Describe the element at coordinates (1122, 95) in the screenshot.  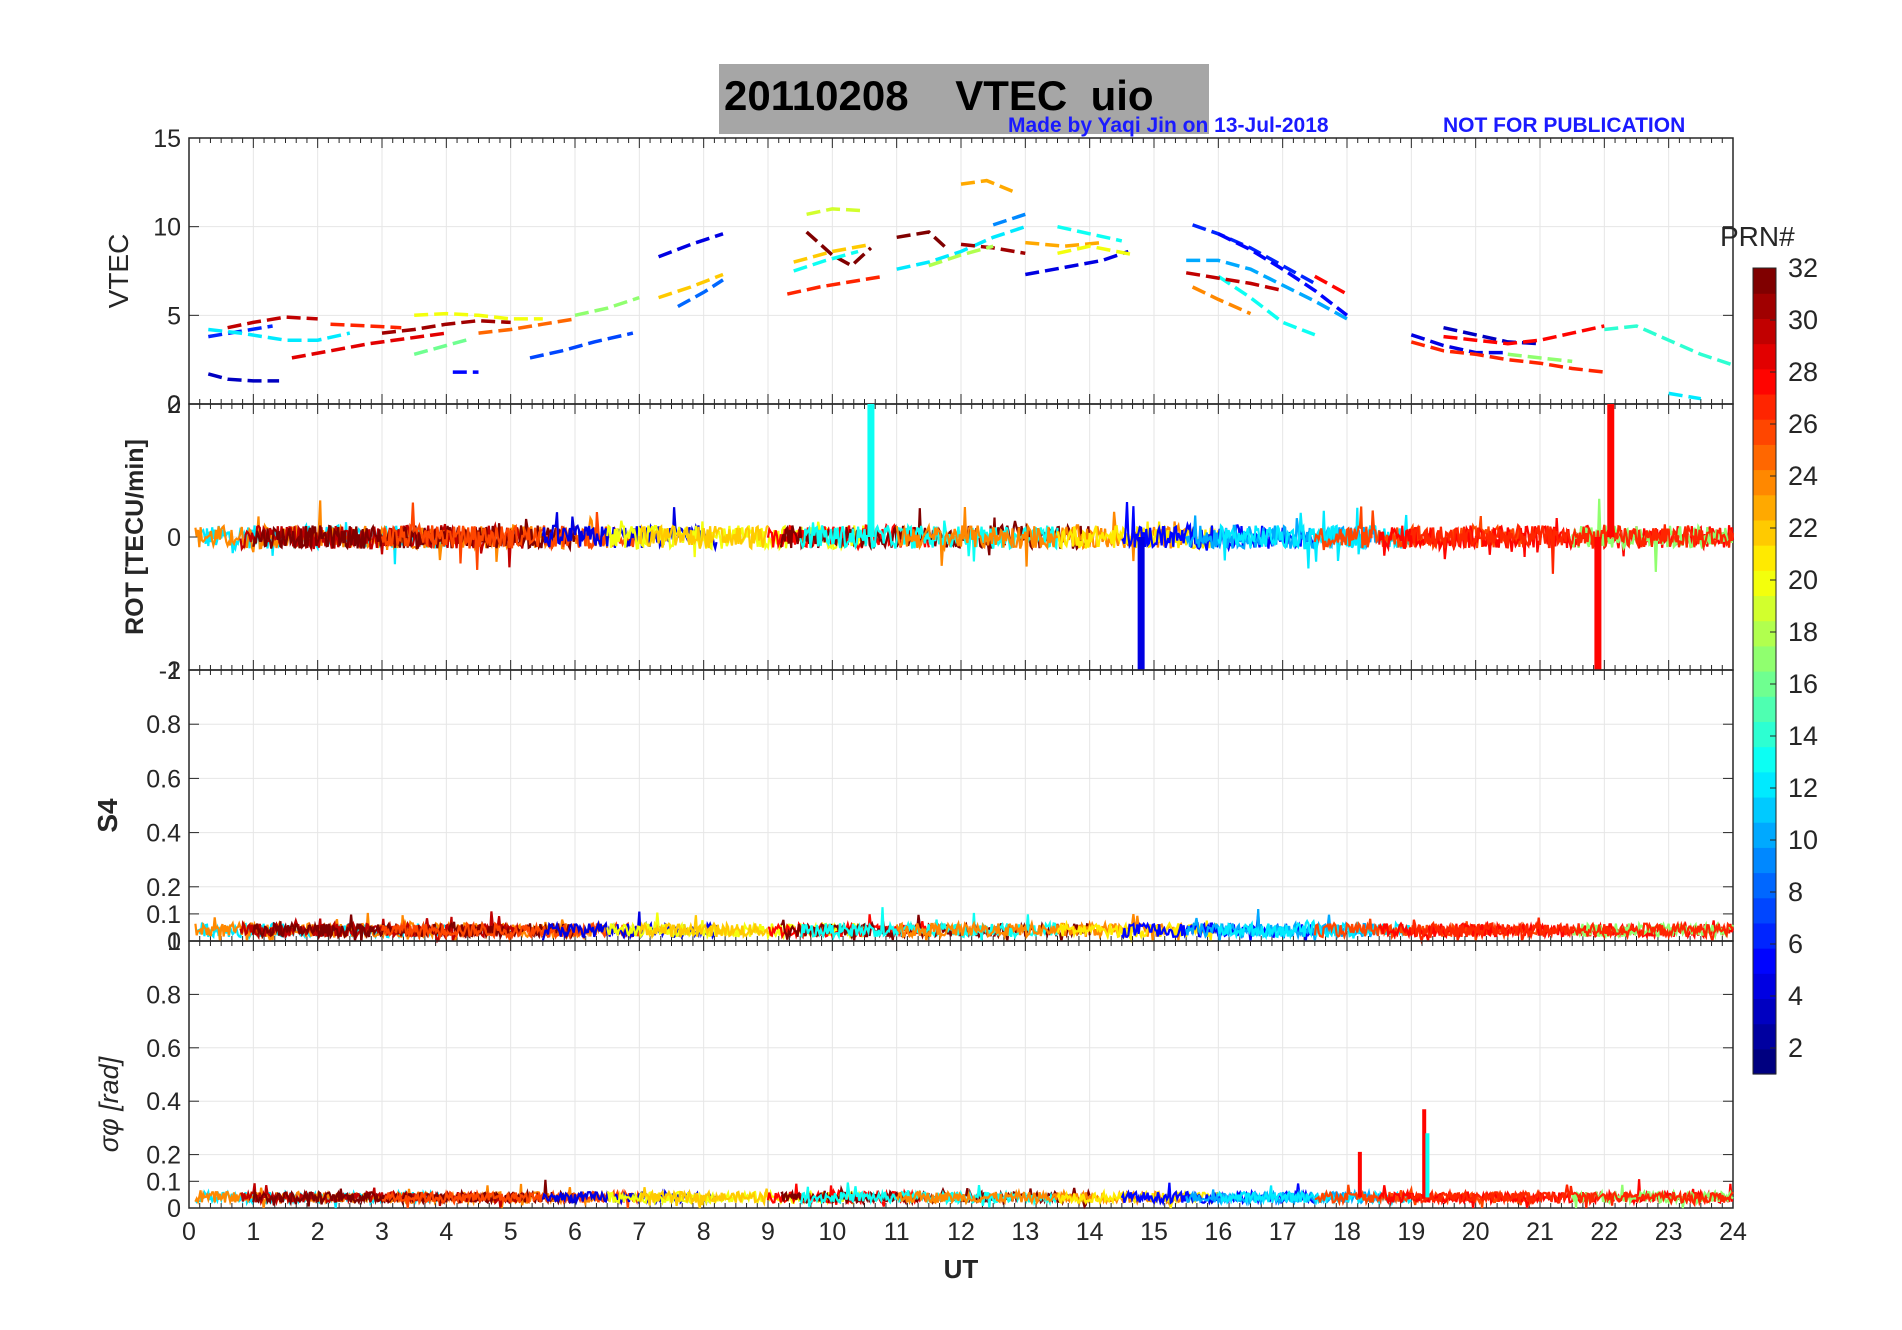
I see `title-station: uio` at that location.